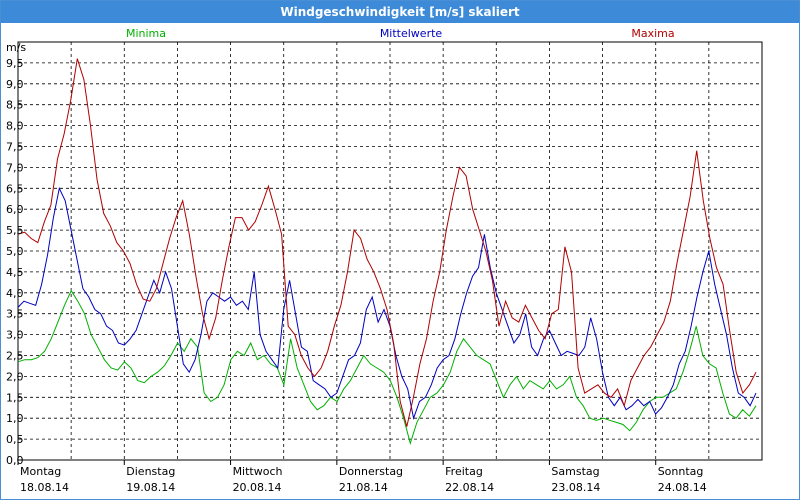  What do you see at coordinates (15, 230) in the screenshot?
I see `y-tick-label: 5,5` at bounding box center [15, 230].